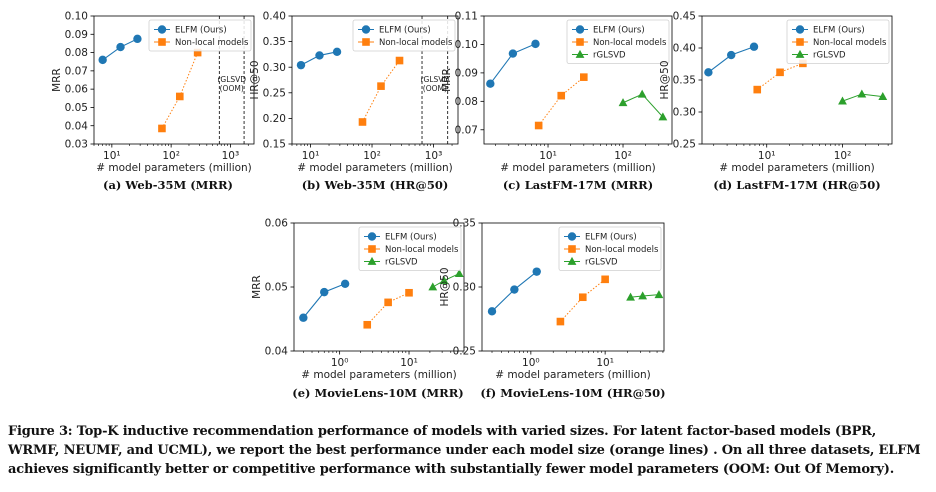 This screenshot has width=936, height=492. I want to click on subfigure-caption: (b) Web-35M (HR@50), so click(375, 185).